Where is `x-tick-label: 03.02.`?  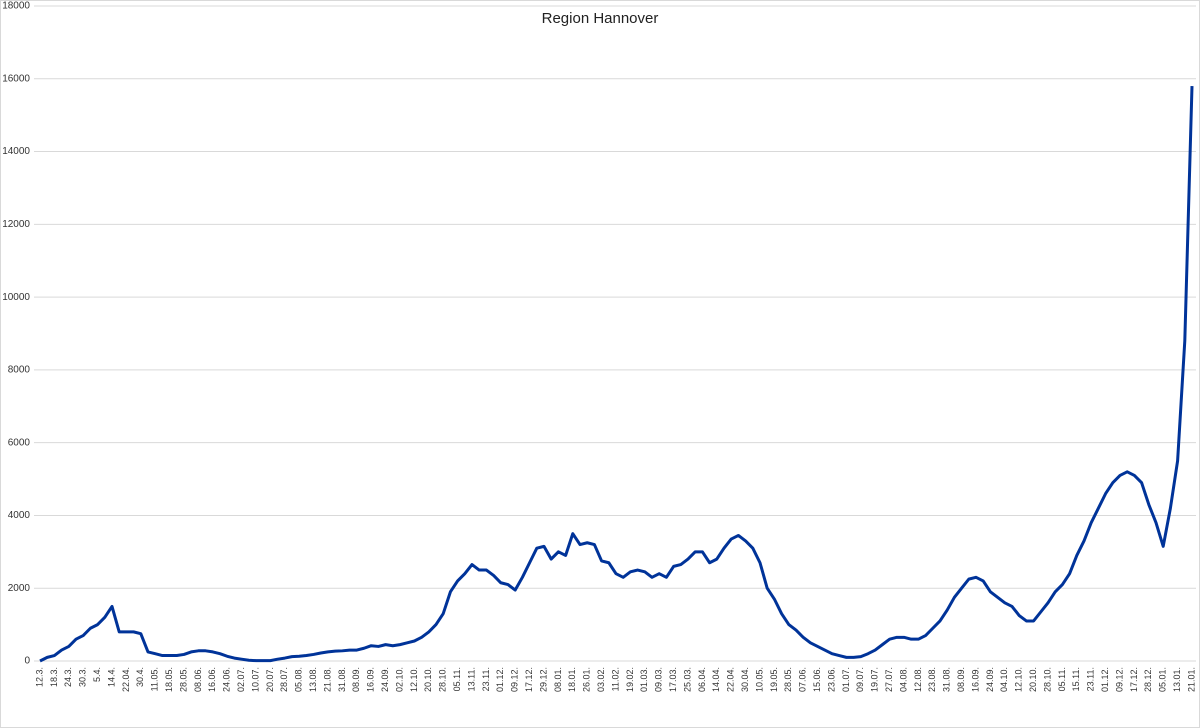 x-tick-label: 03.02. is located at coordinates (601, 679).